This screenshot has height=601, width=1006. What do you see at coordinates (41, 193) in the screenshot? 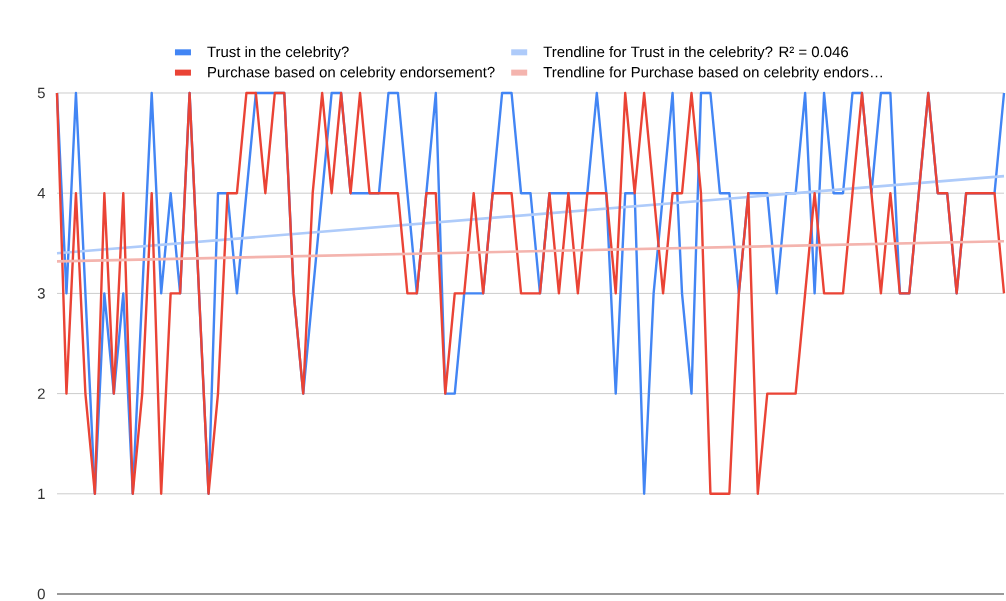
I see `y-tick-label: 4` at bounding box center [41, 193].